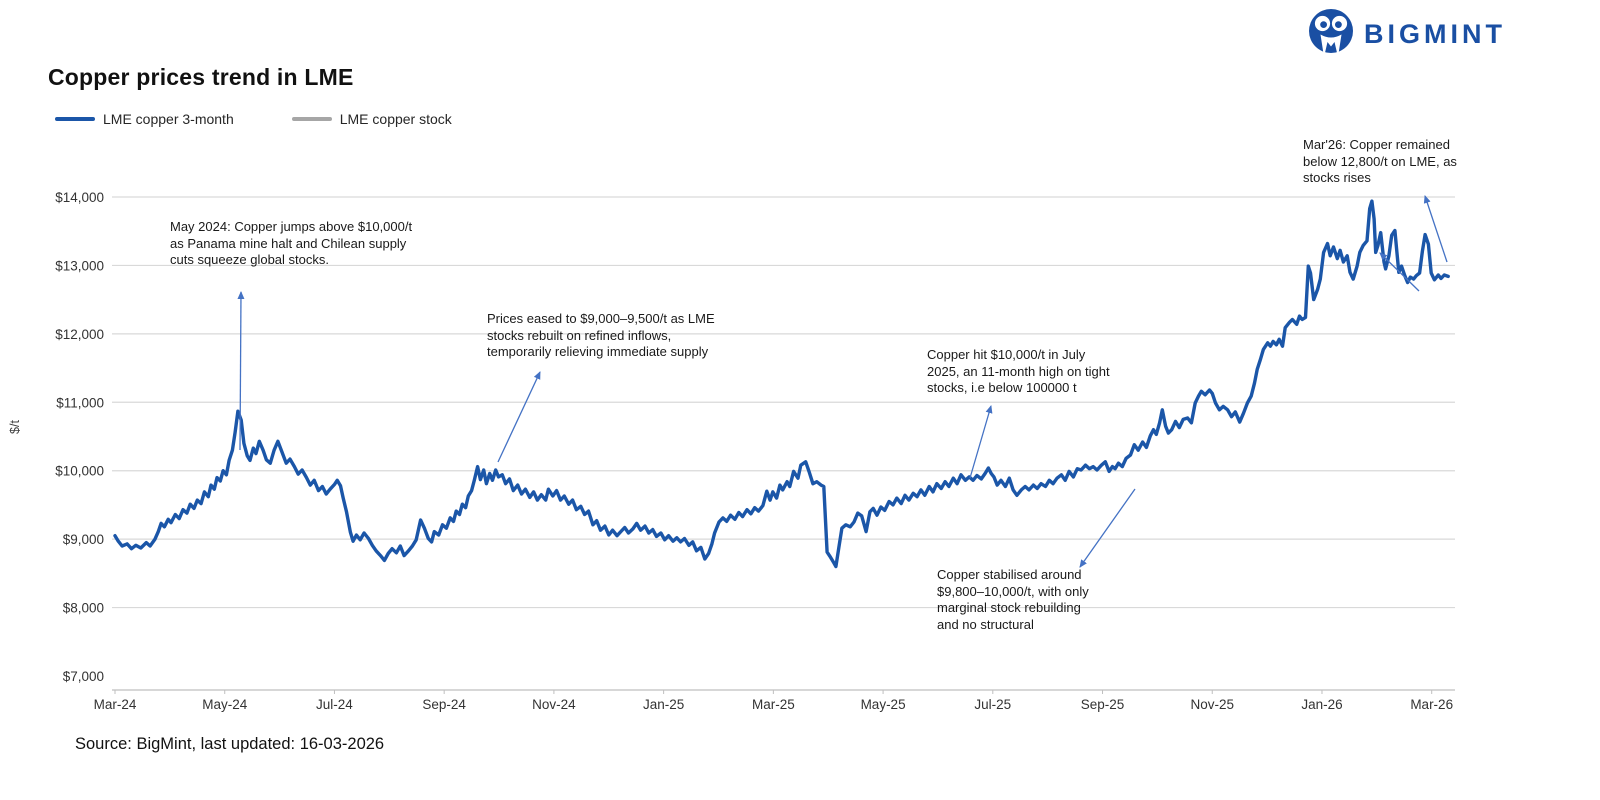  What do you see at coordinates (79, 265) in the screenshot?
I see `y-tick-label: $13,000` at bounding box center [79, 265].